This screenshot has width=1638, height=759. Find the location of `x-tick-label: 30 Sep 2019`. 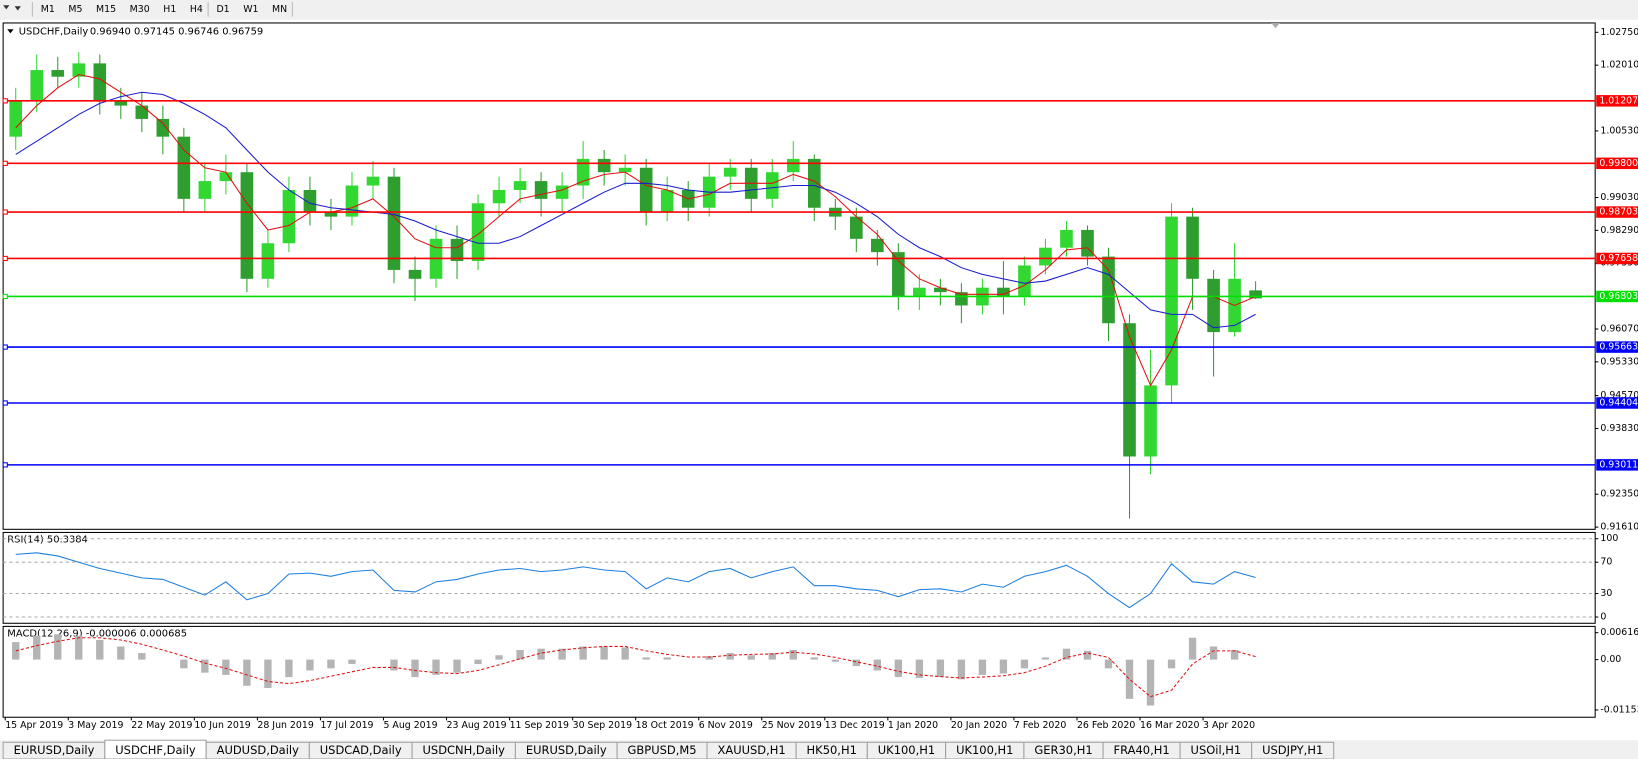

x-tick-label: 30 Sep 2019 is located at coordinates (602, 725).